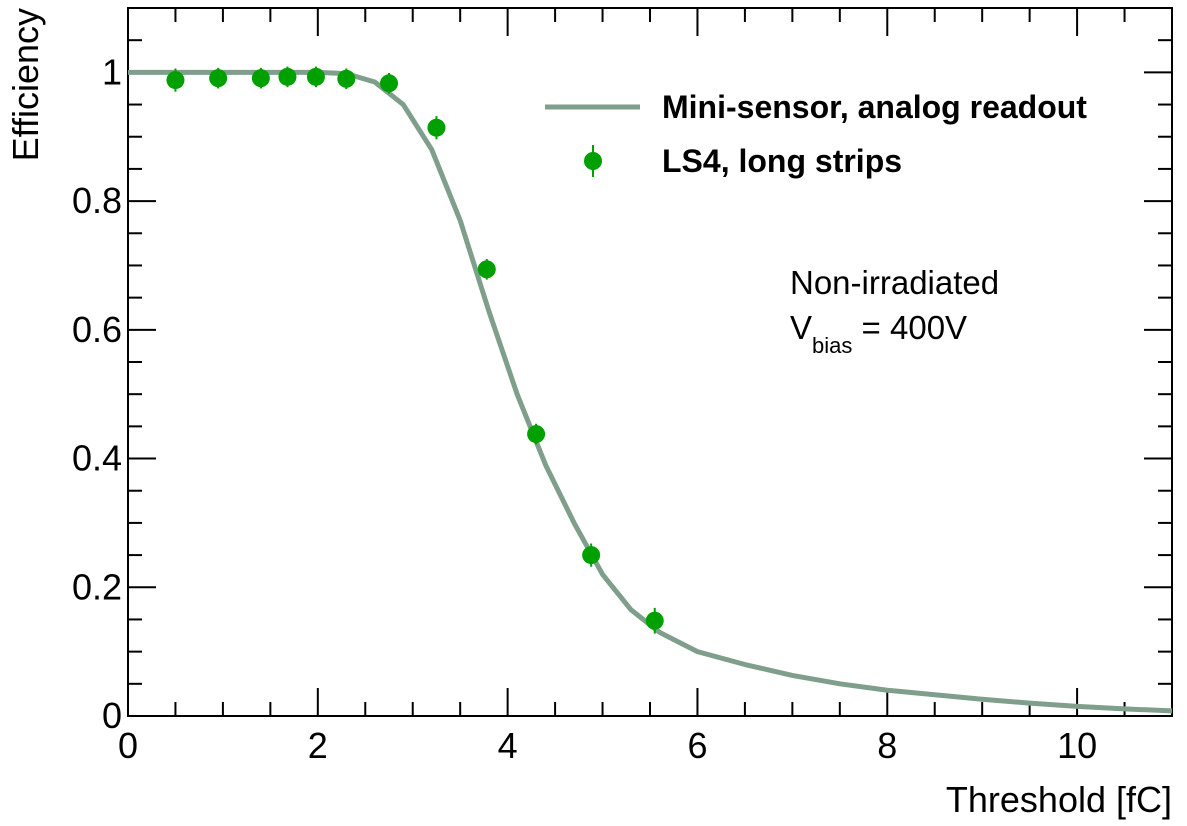 The width and height of the screenshot is (1187, 826). I want to click on legend-label-point-series: LS4, long strips, so click(782, 161).